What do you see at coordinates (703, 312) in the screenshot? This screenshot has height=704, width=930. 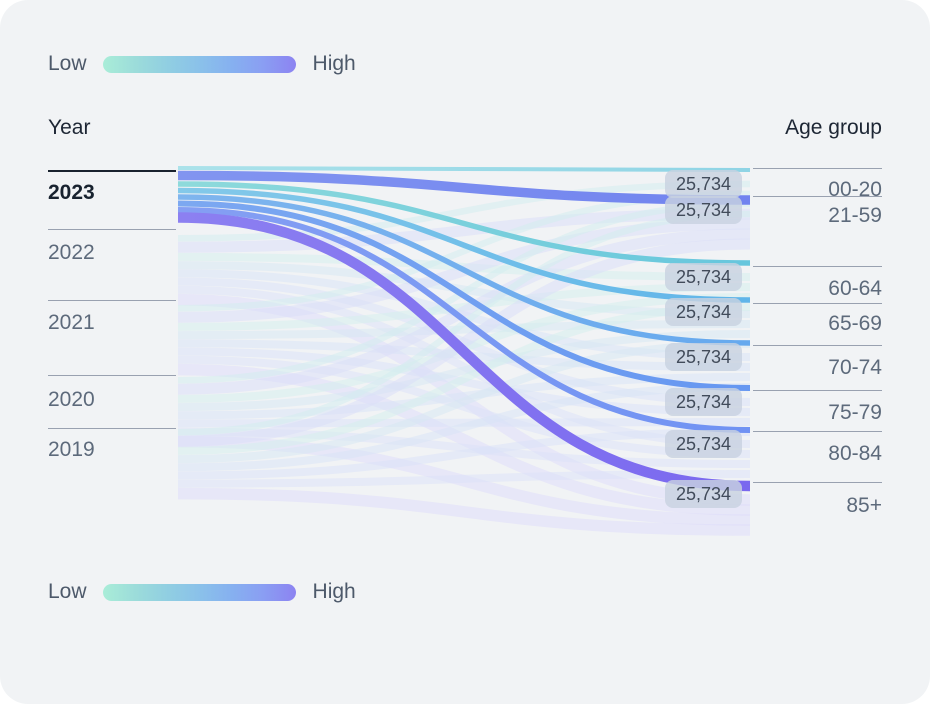 I see `flow-value-chip-65-69: 25,734` at bounding box center [703, 312].